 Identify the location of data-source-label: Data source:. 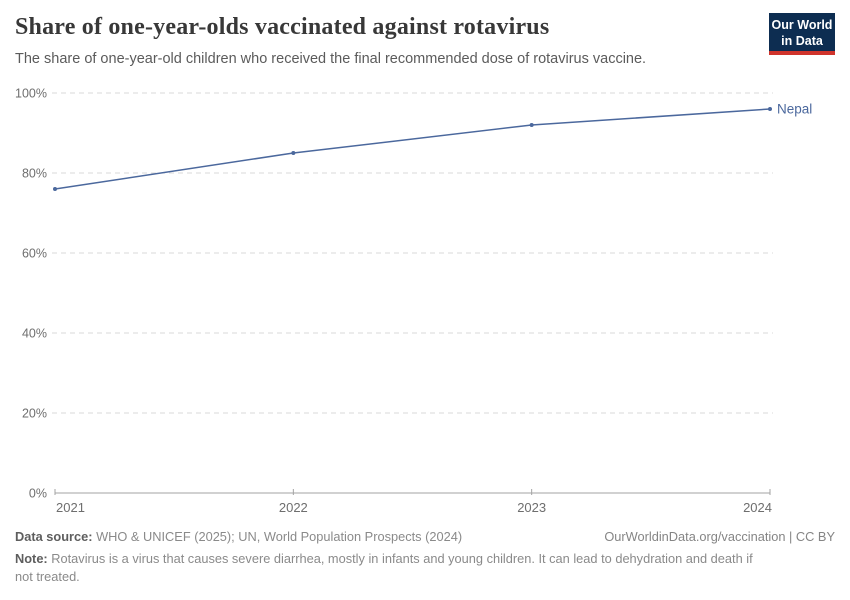
(54, 536).